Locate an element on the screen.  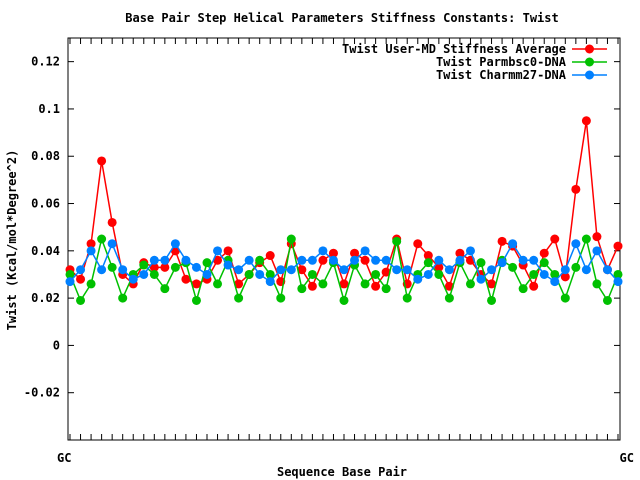
y-tick-label: 0.1 is located at coordinates (49, 109).